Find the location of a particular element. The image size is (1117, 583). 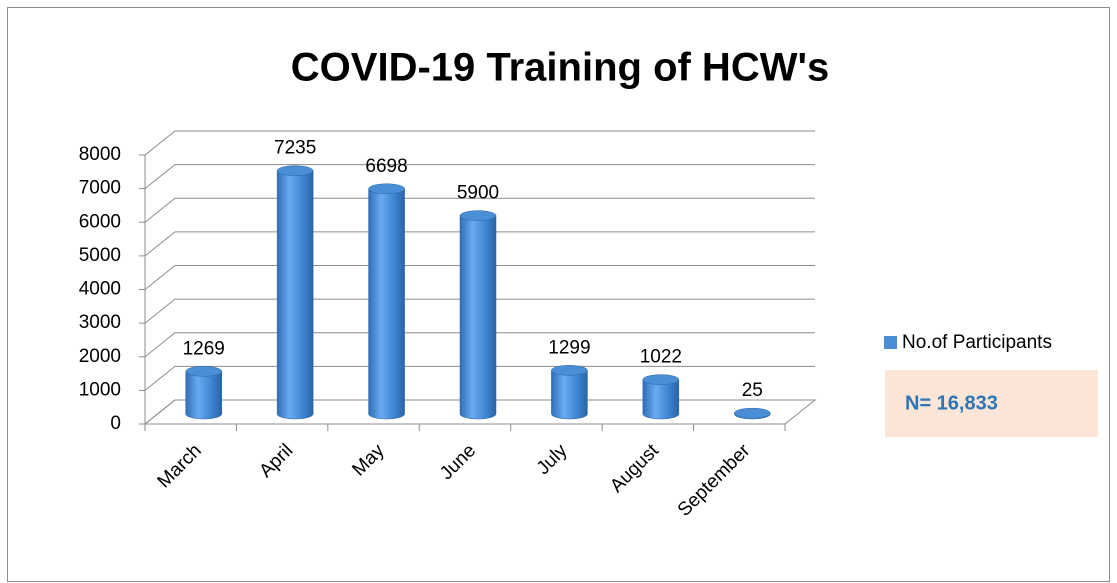

value-label: 1022 is located at coordinates (661, 357).